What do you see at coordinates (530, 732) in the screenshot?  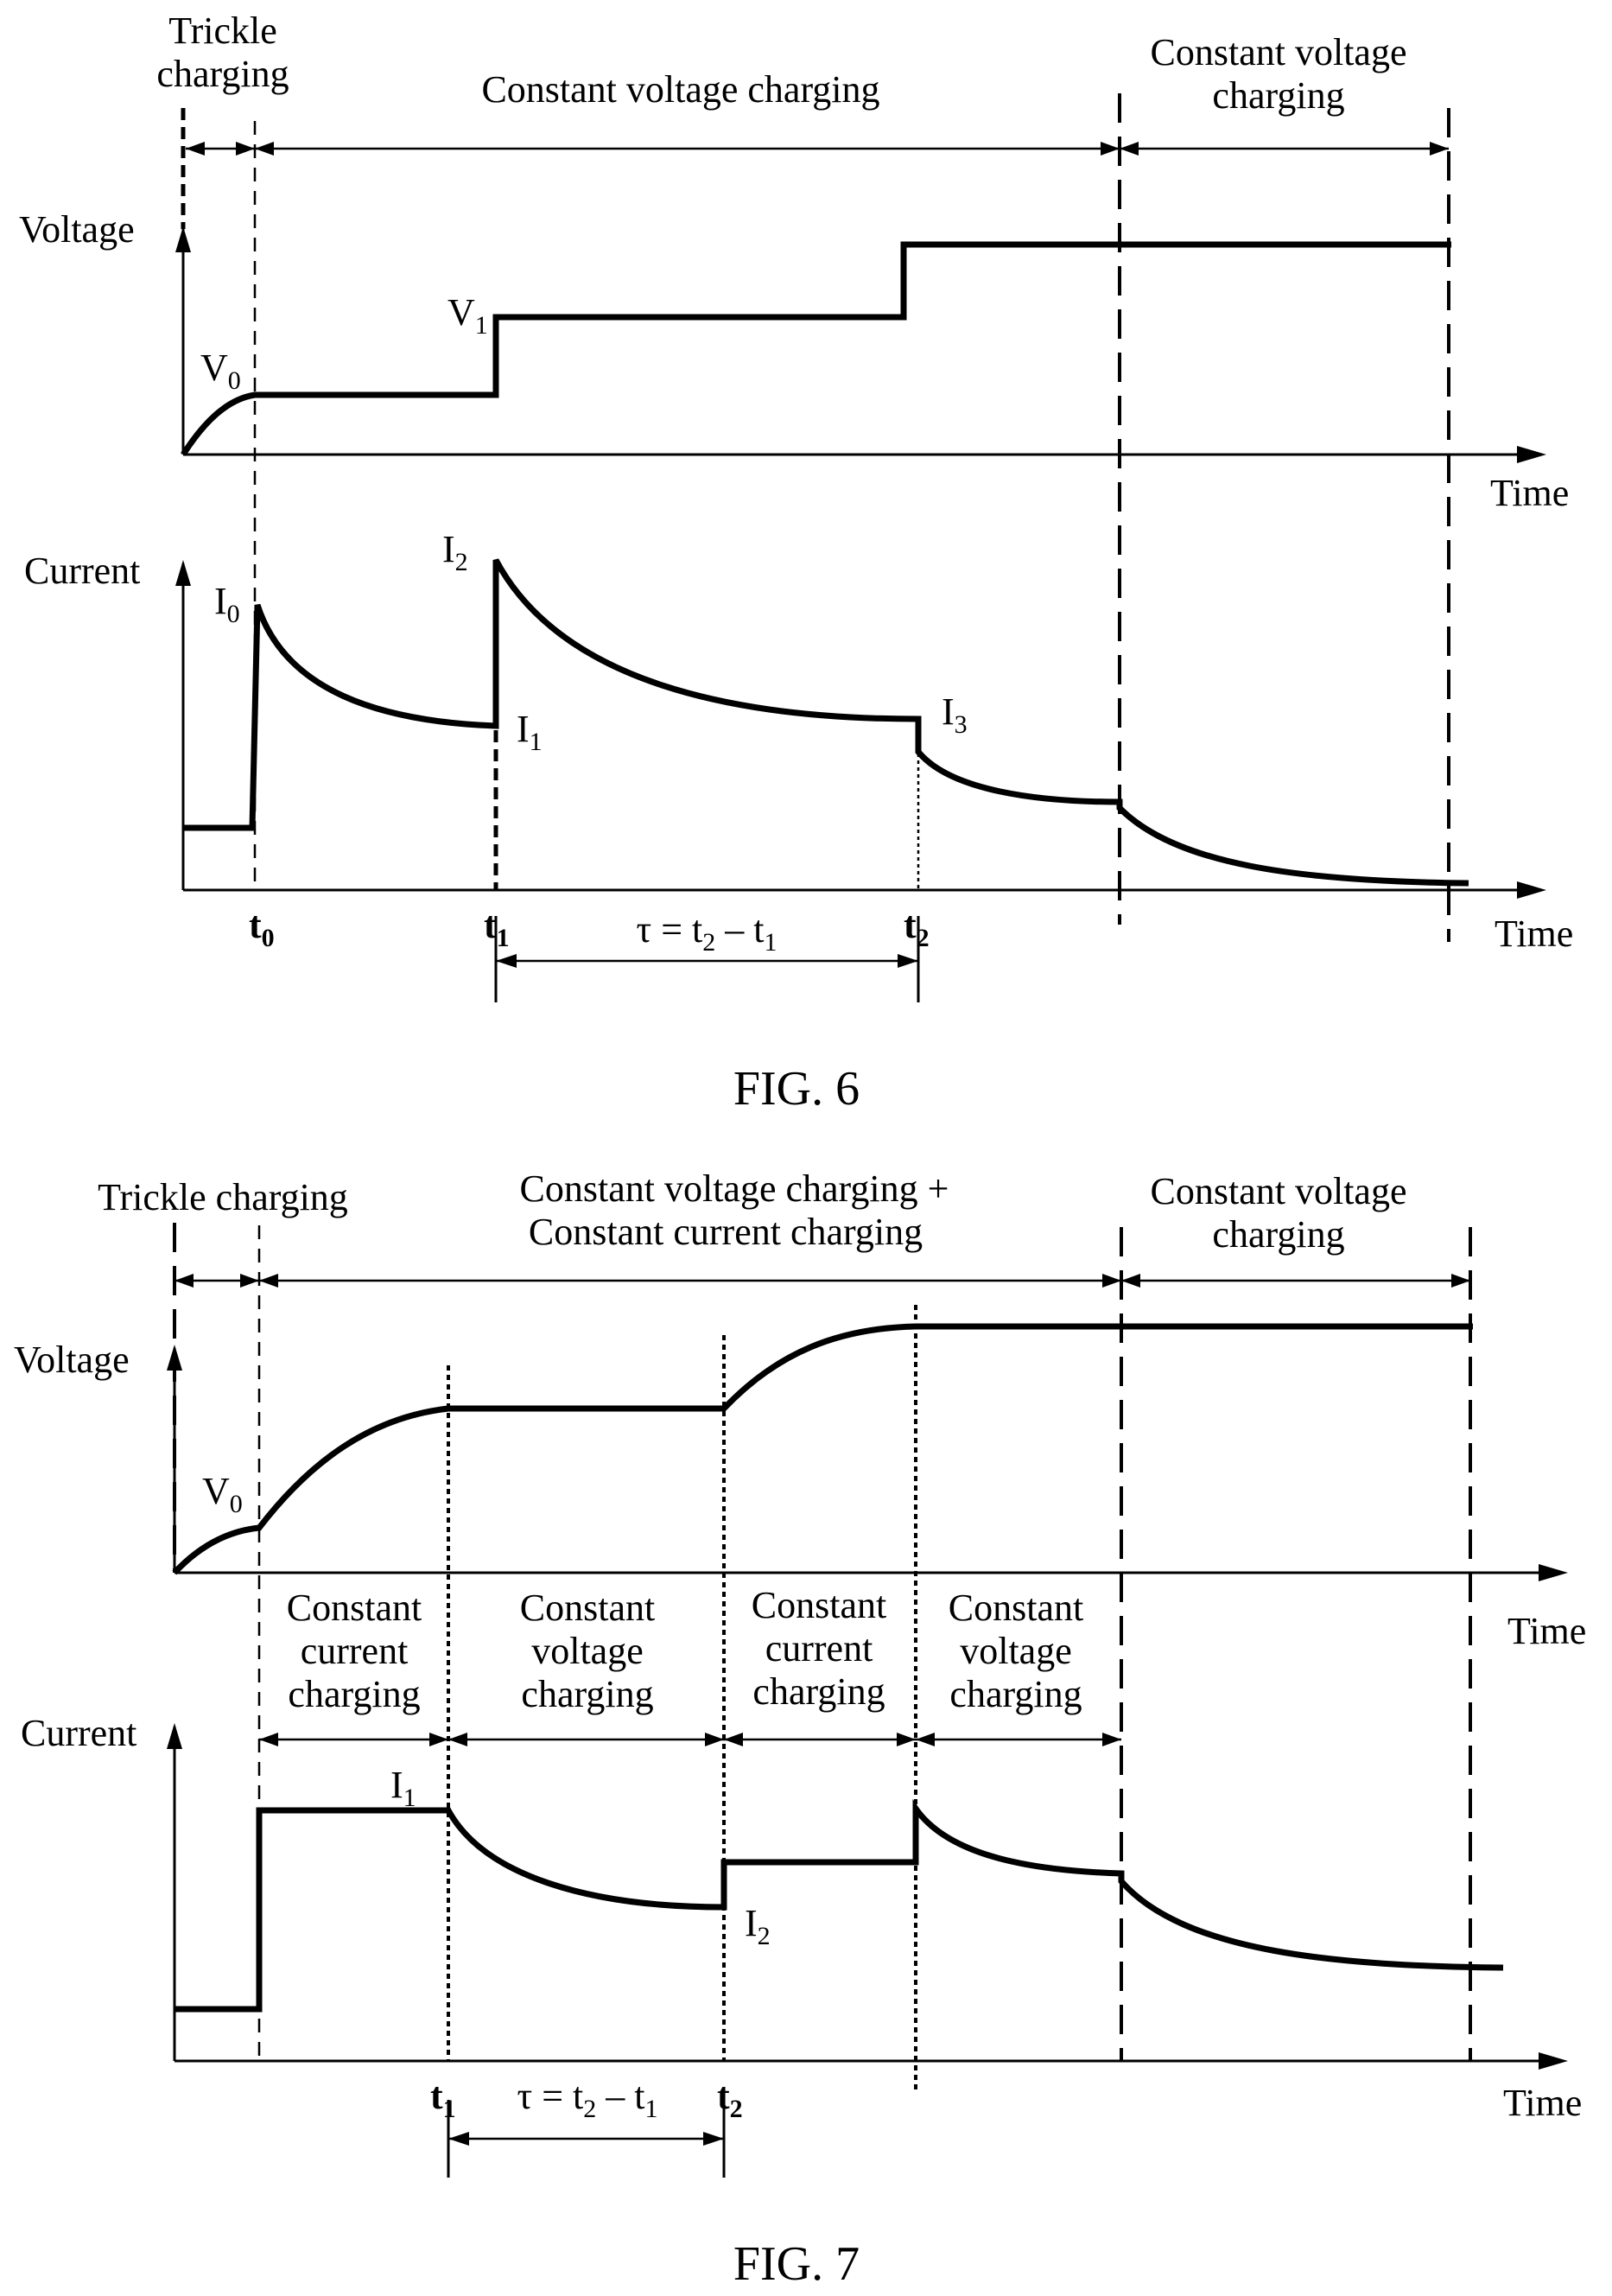 I see `fig6-label-i1: I1` at bounding box center [530, 732].